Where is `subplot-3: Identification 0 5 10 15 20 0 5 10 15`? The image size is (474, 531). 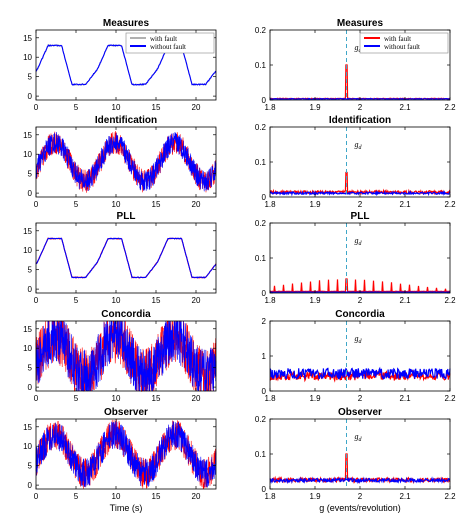 subplot-3: Identification 0 5 10 15 20 0 5 10 15 is located at coordinates (120, 162).